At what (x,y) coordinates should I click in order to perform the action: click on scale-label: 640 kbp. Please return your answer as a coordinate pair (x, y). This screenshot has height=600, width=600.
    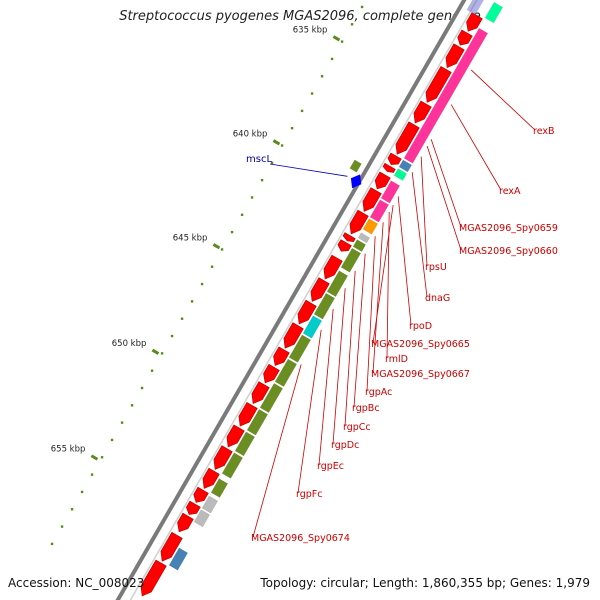
    Looking at the image, I should click on (250, 135).